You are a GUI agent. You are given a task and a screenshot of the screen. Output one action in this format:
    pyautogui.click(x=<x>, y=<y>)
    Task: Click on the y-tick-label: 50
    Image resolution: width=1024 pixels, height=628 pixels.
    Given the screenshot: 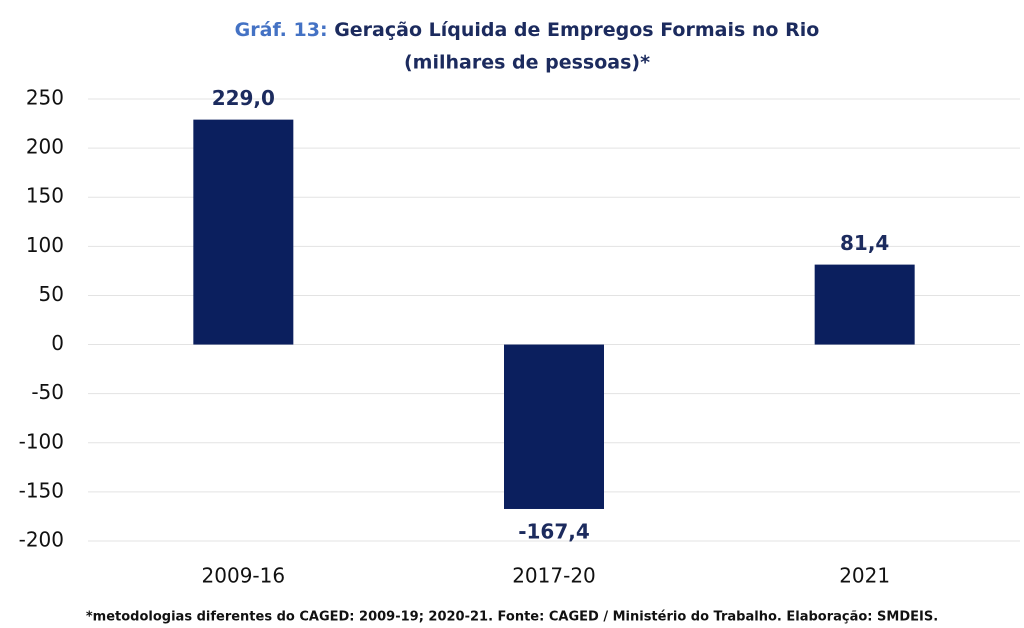 What is the action you would take?
    pyautogui.click(x=51, y=294)
    